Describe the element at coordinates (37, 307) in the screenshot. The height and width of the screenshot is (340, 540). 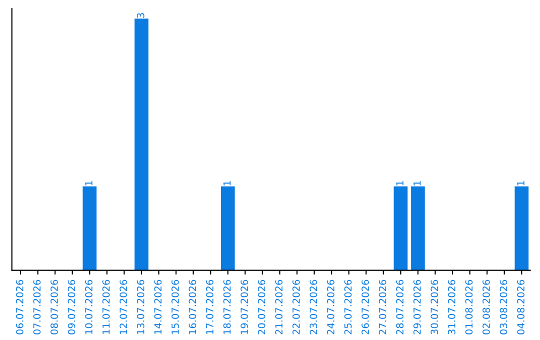
I see `x-tick-label: 07.07.2026` at that location.